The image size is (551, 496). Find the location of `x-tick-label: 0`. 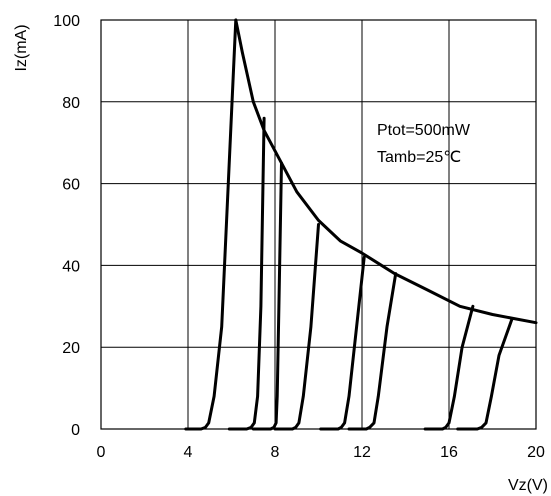

x-tick-label: 0 is located at coordinates (101, 452).